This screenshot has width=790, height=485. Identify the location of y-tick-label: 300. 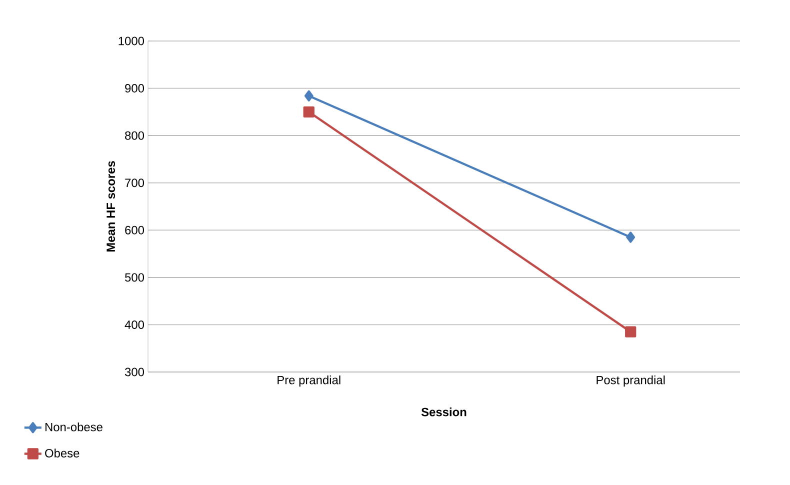
(134, 372).